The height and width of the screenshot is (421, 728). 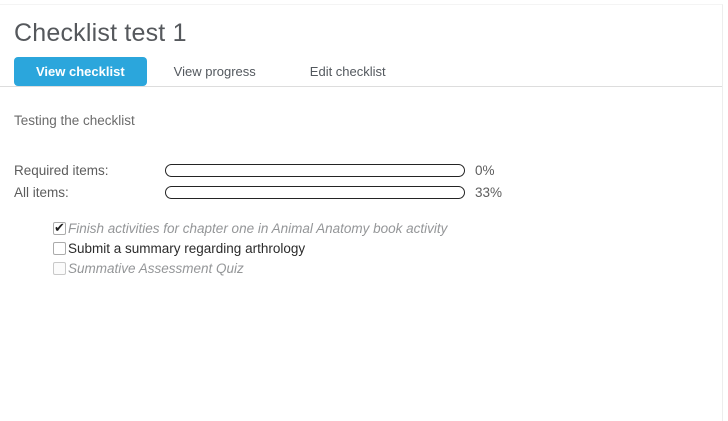 What do you see at coordinates (187, 248) in the screenshot?
I see `item-label: Submit a summary regarding arthrology` at bounding box center [187, 248].